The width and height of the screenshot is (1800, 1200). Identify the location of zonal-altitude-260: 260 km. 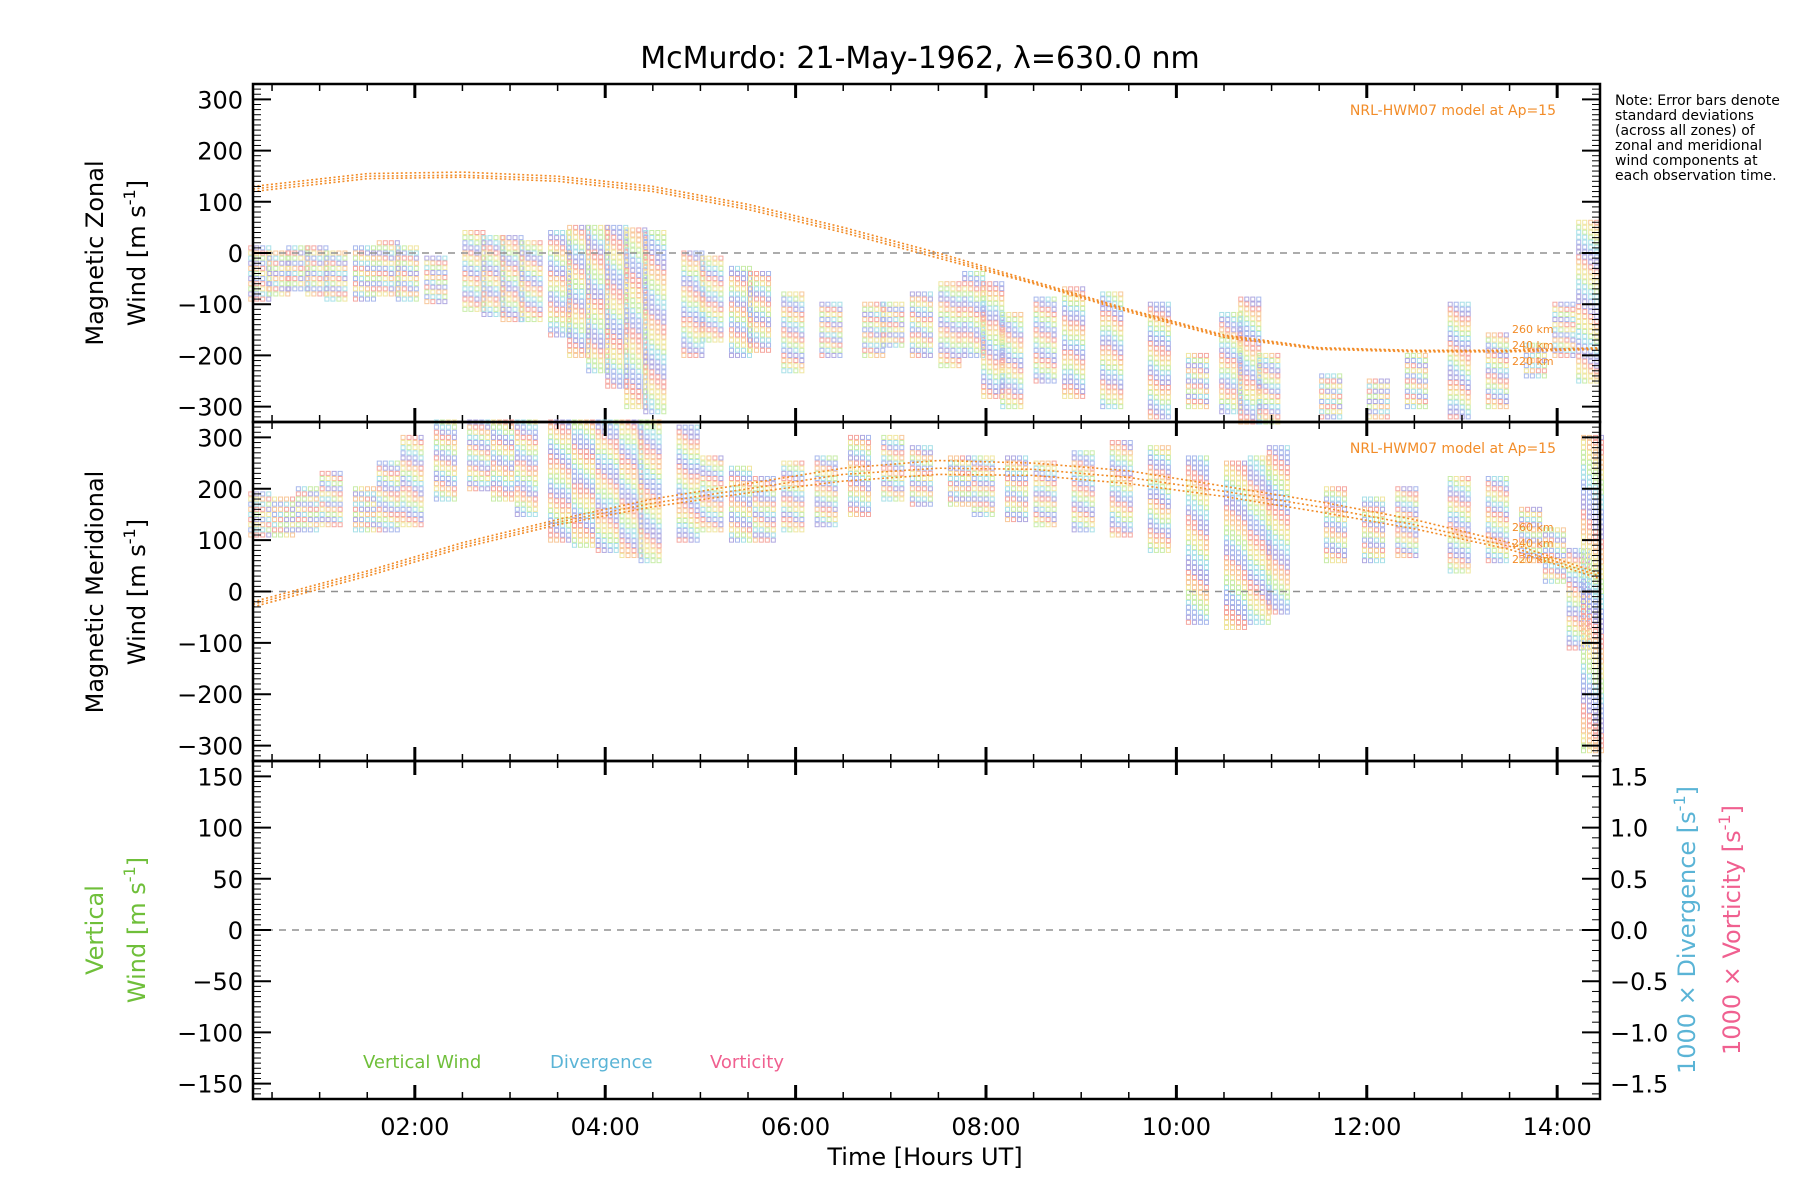
(1533, 329).